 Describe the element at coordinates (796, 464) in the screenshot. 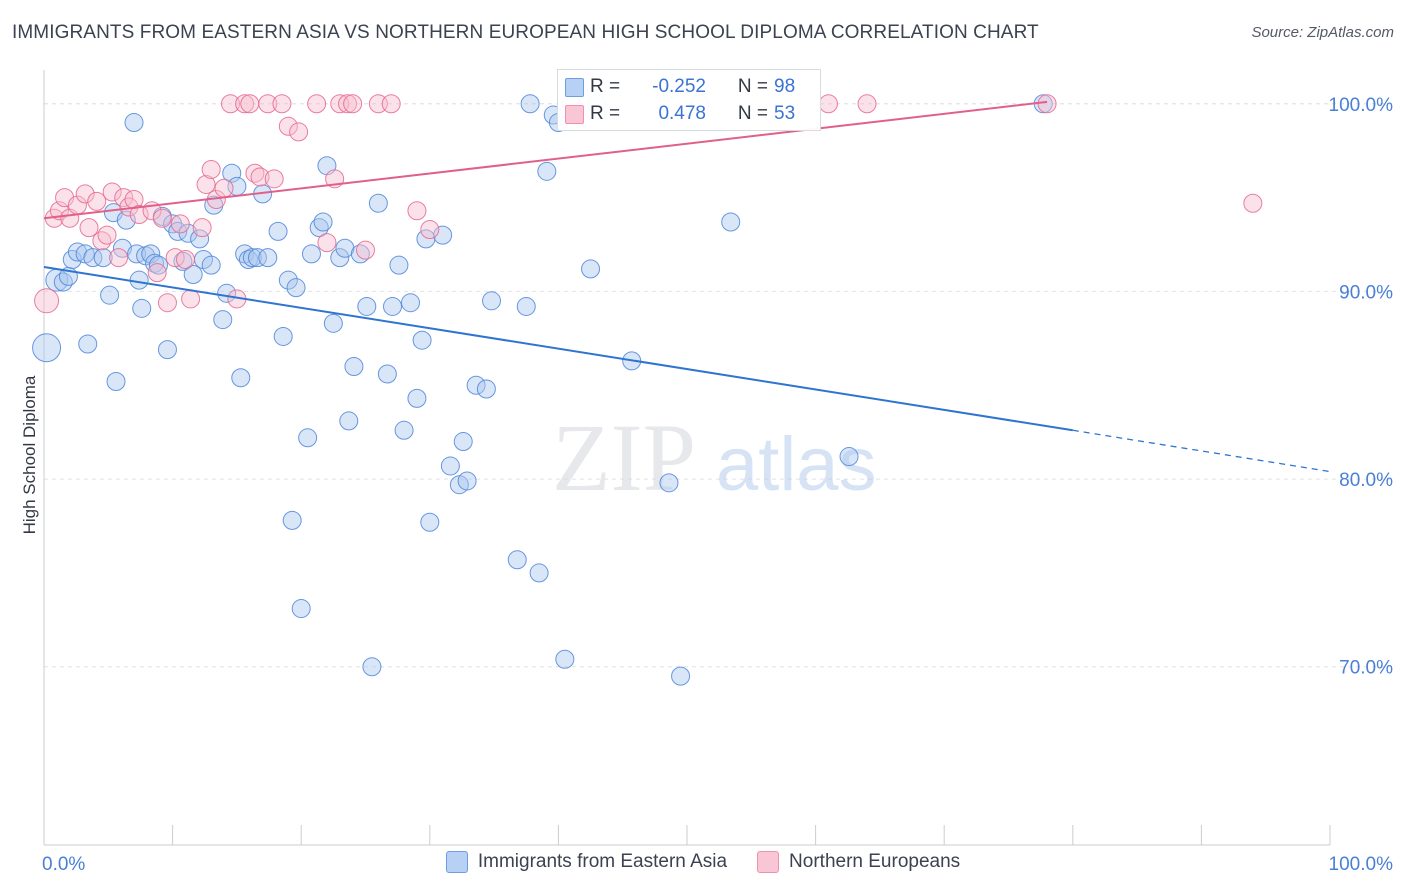

I see `watermark-atlas: atlas` at that location.